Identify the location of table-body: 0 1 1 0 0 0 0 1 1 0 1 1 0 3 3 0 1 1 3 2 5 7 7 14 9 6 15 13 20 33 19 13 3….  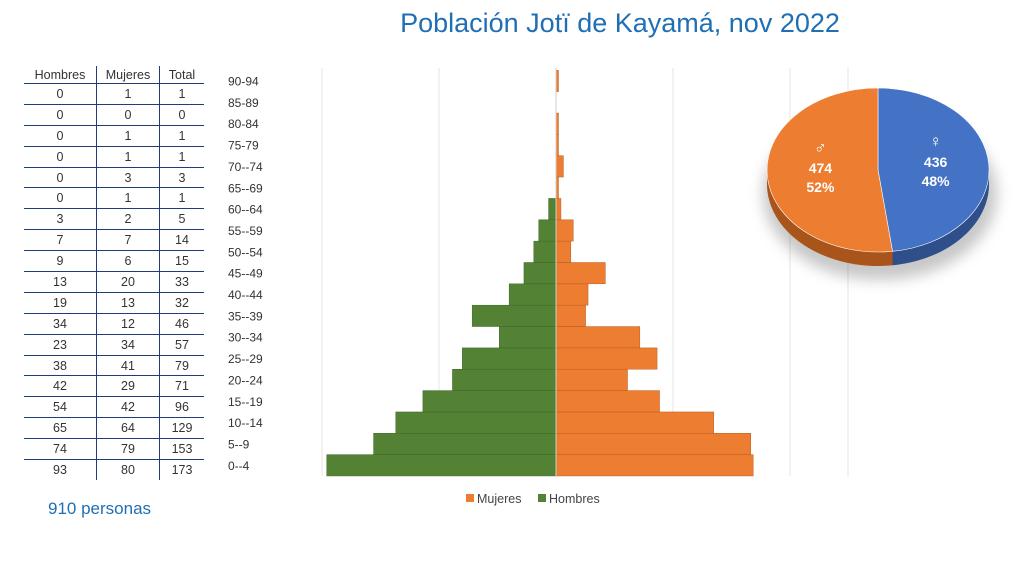
(114, 281).